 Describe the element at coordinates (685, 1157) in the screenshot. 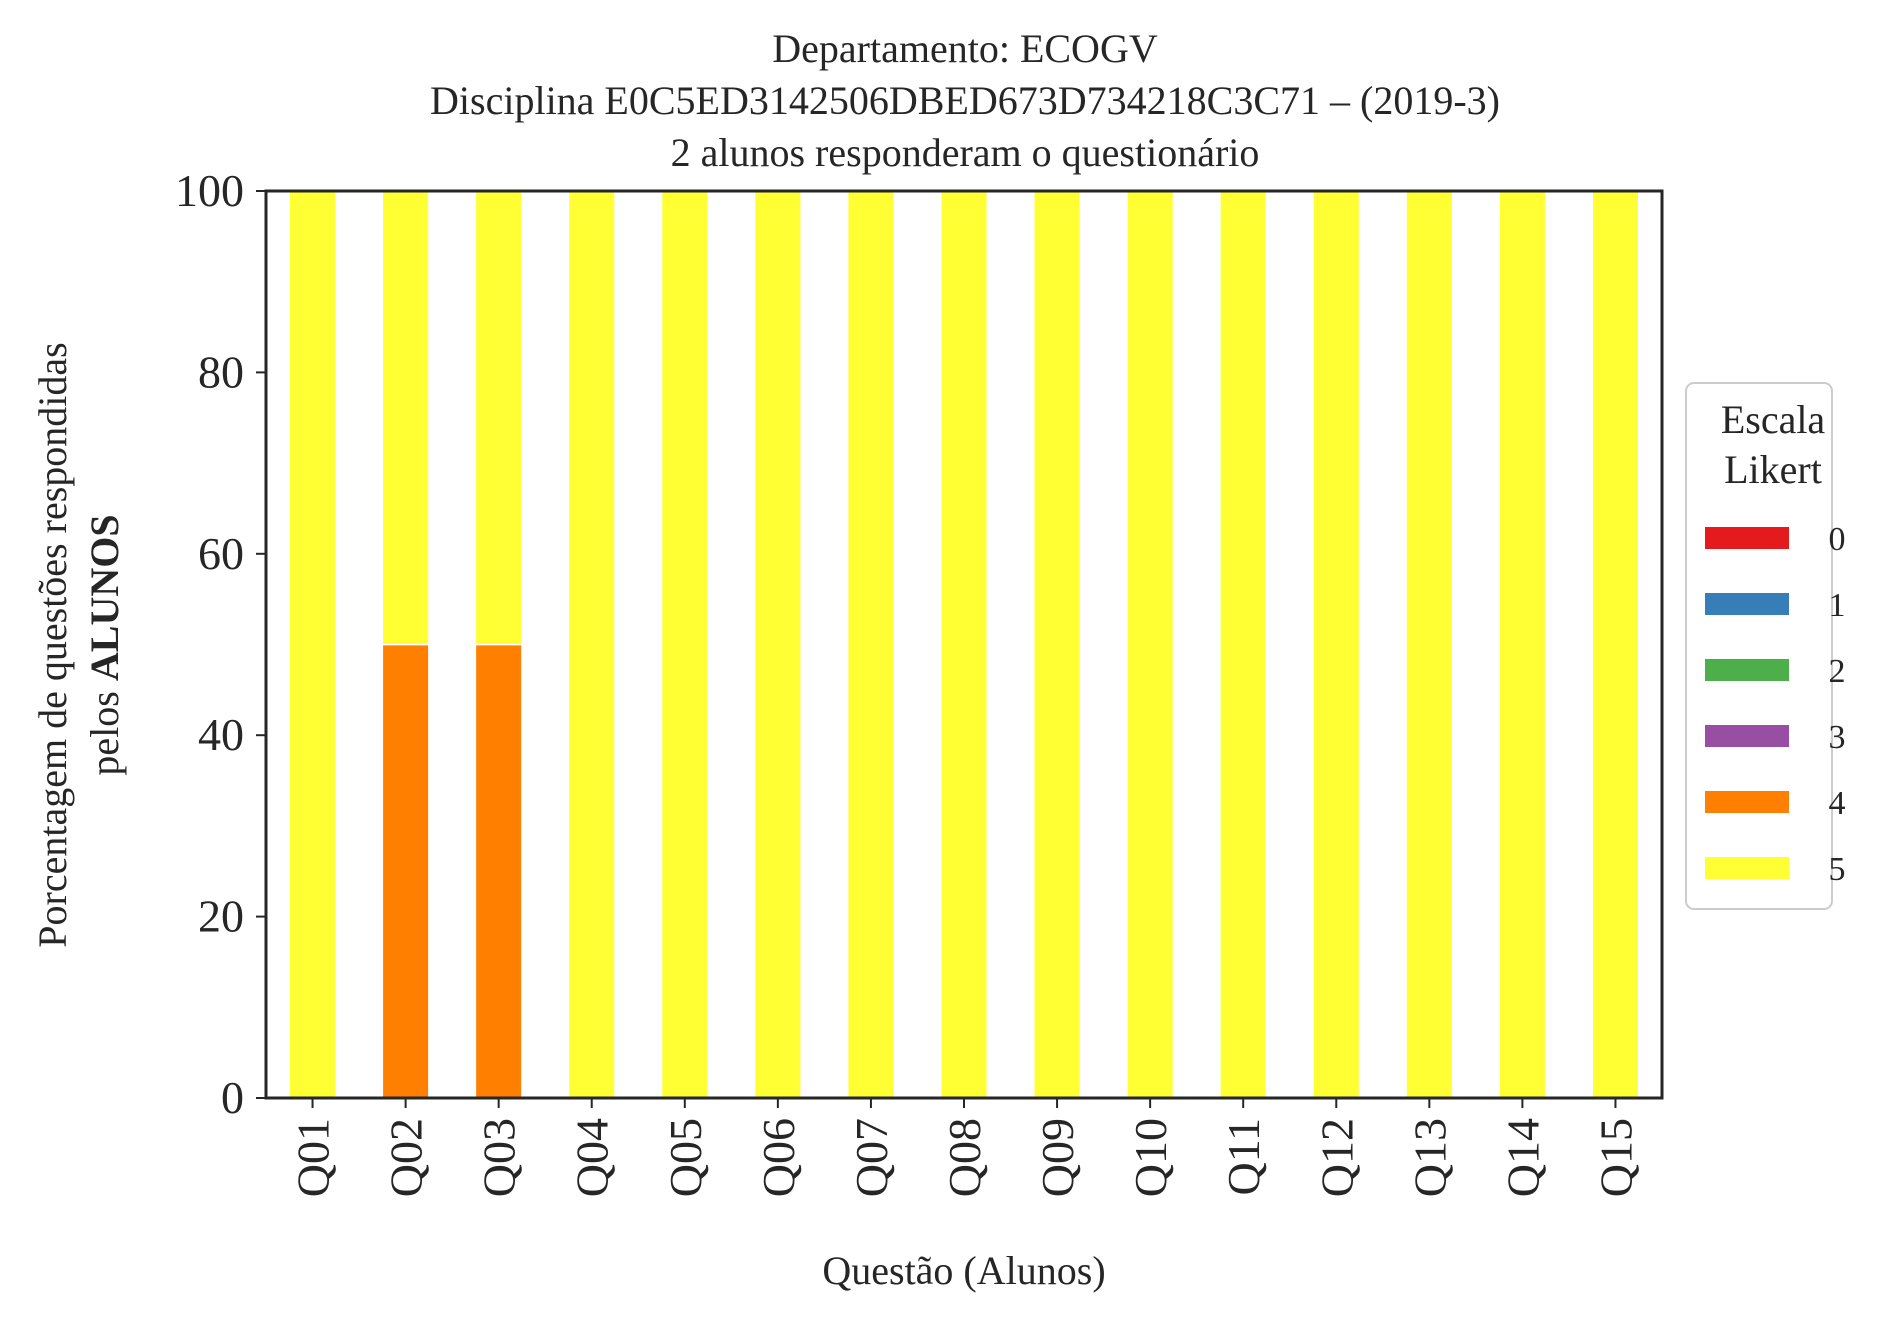

I see `x-tick-label: Q05` at that location.